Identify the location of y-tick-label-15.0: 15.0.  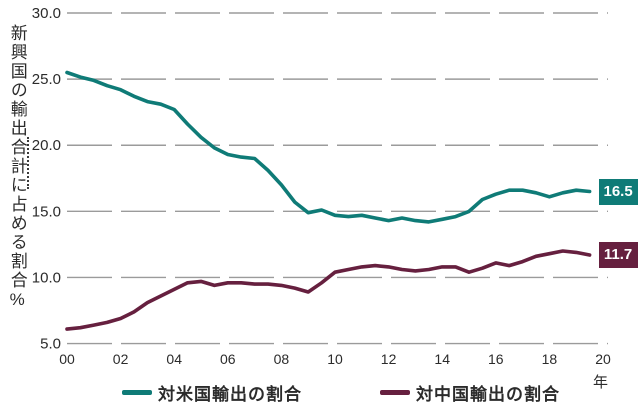
(46, 211).